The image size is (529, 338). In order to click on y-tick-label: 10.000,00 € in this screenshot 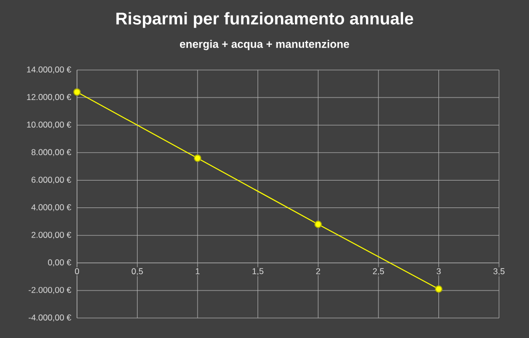, I will do `click(49, 125)`.